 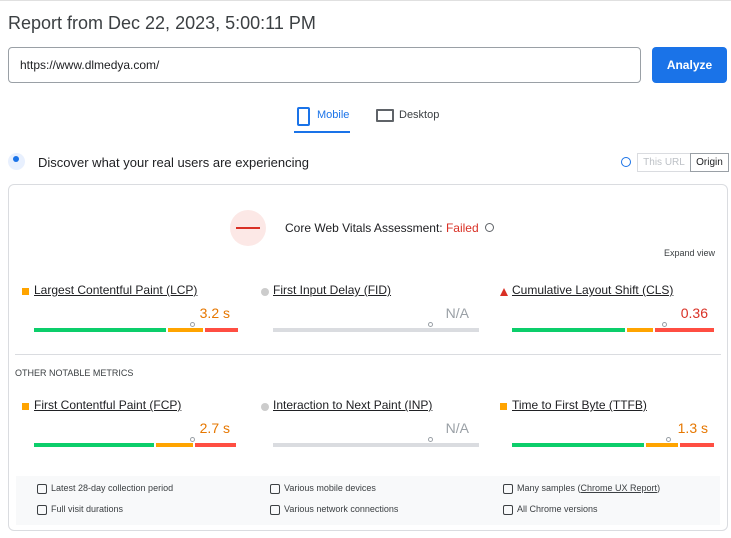 What do you see at coordinates (579, 405) in the screenshot?
I see `metric-name: Time to First Byte (TTFB)` at bounding box center [579, 405].